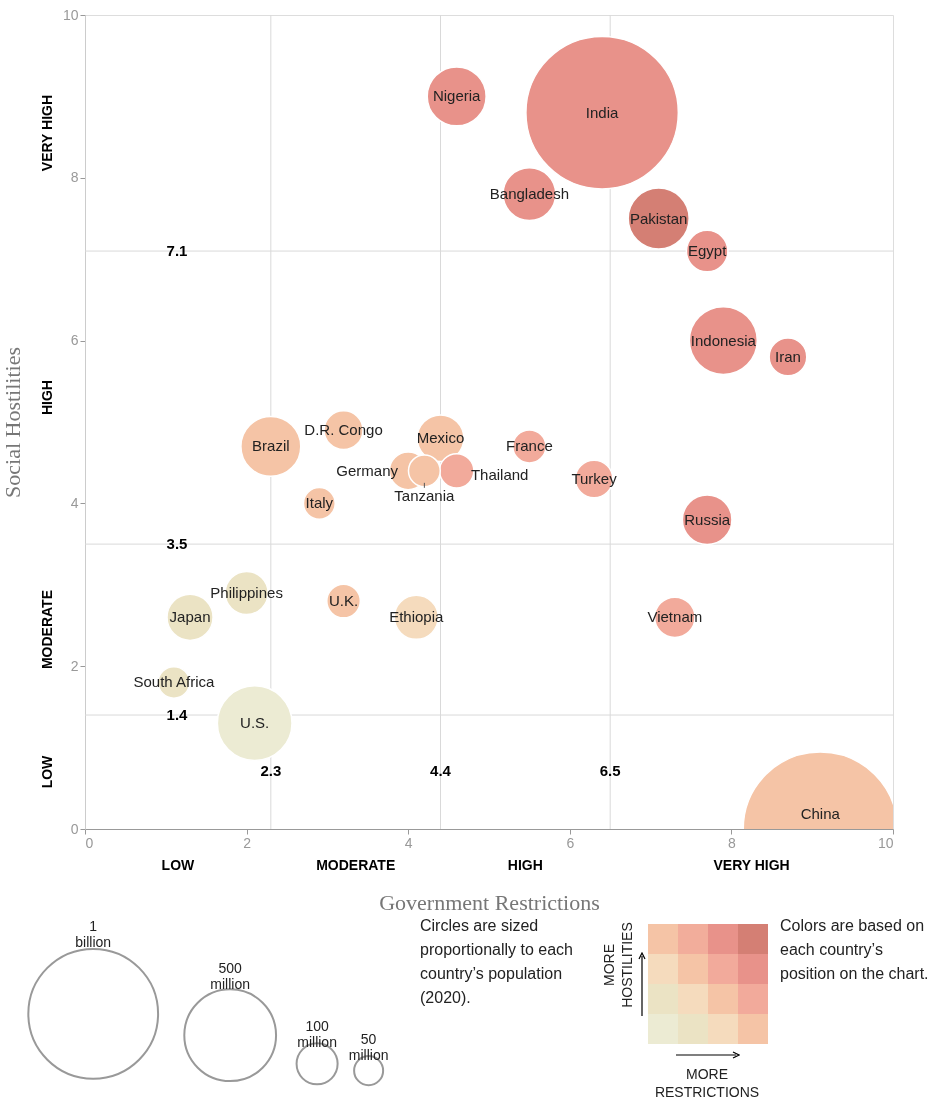 The width and height of the screenshot is (950, 1103). Describe the element at coordinates (408, 842) in the screenshot. I see `x-tick-label: 4` at that location.